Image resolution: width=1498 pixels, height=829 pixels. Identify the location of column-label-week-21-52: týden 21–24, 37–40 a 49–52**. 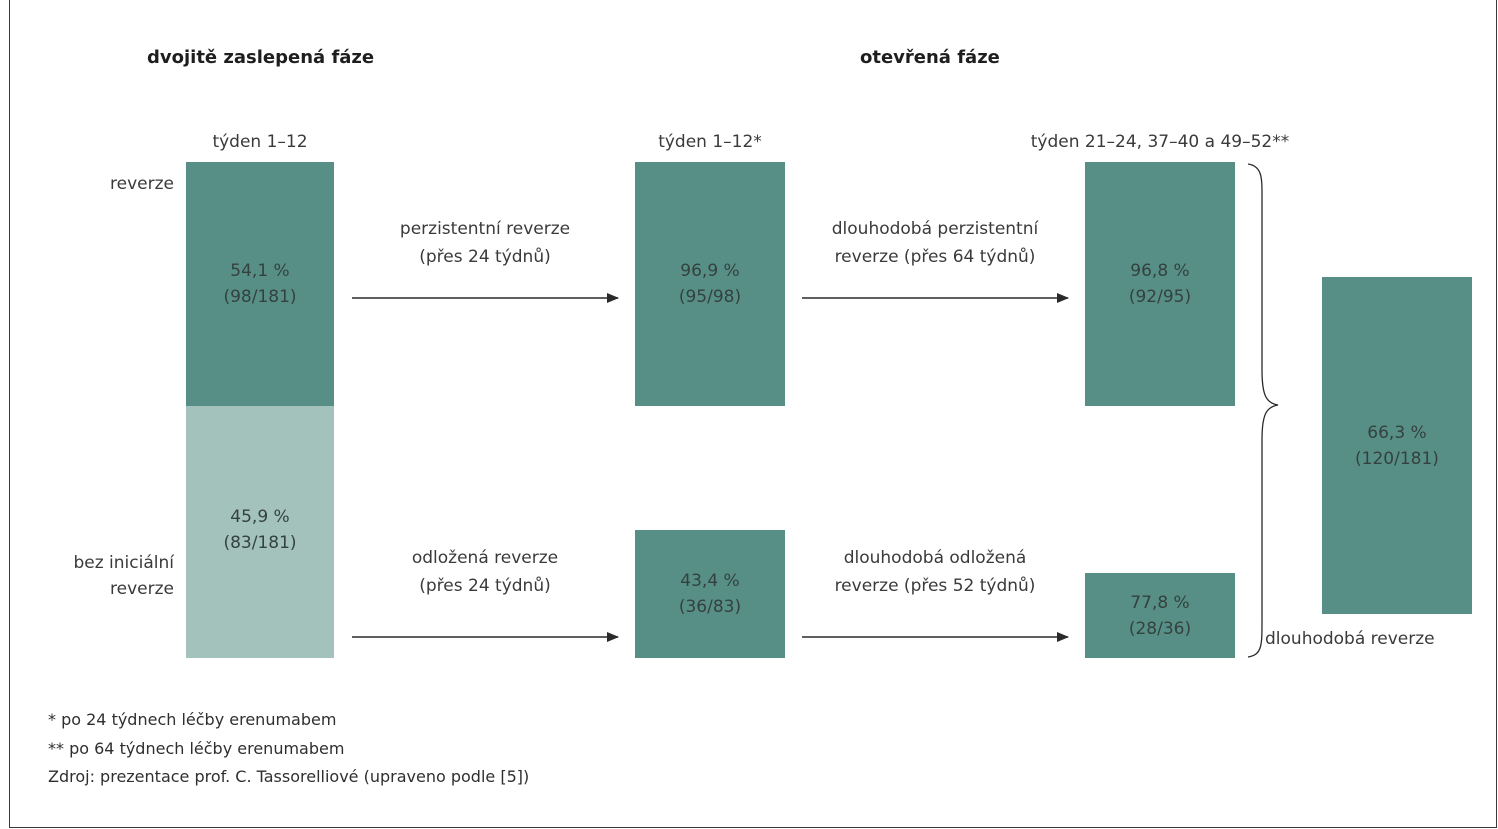
(1160, 142).